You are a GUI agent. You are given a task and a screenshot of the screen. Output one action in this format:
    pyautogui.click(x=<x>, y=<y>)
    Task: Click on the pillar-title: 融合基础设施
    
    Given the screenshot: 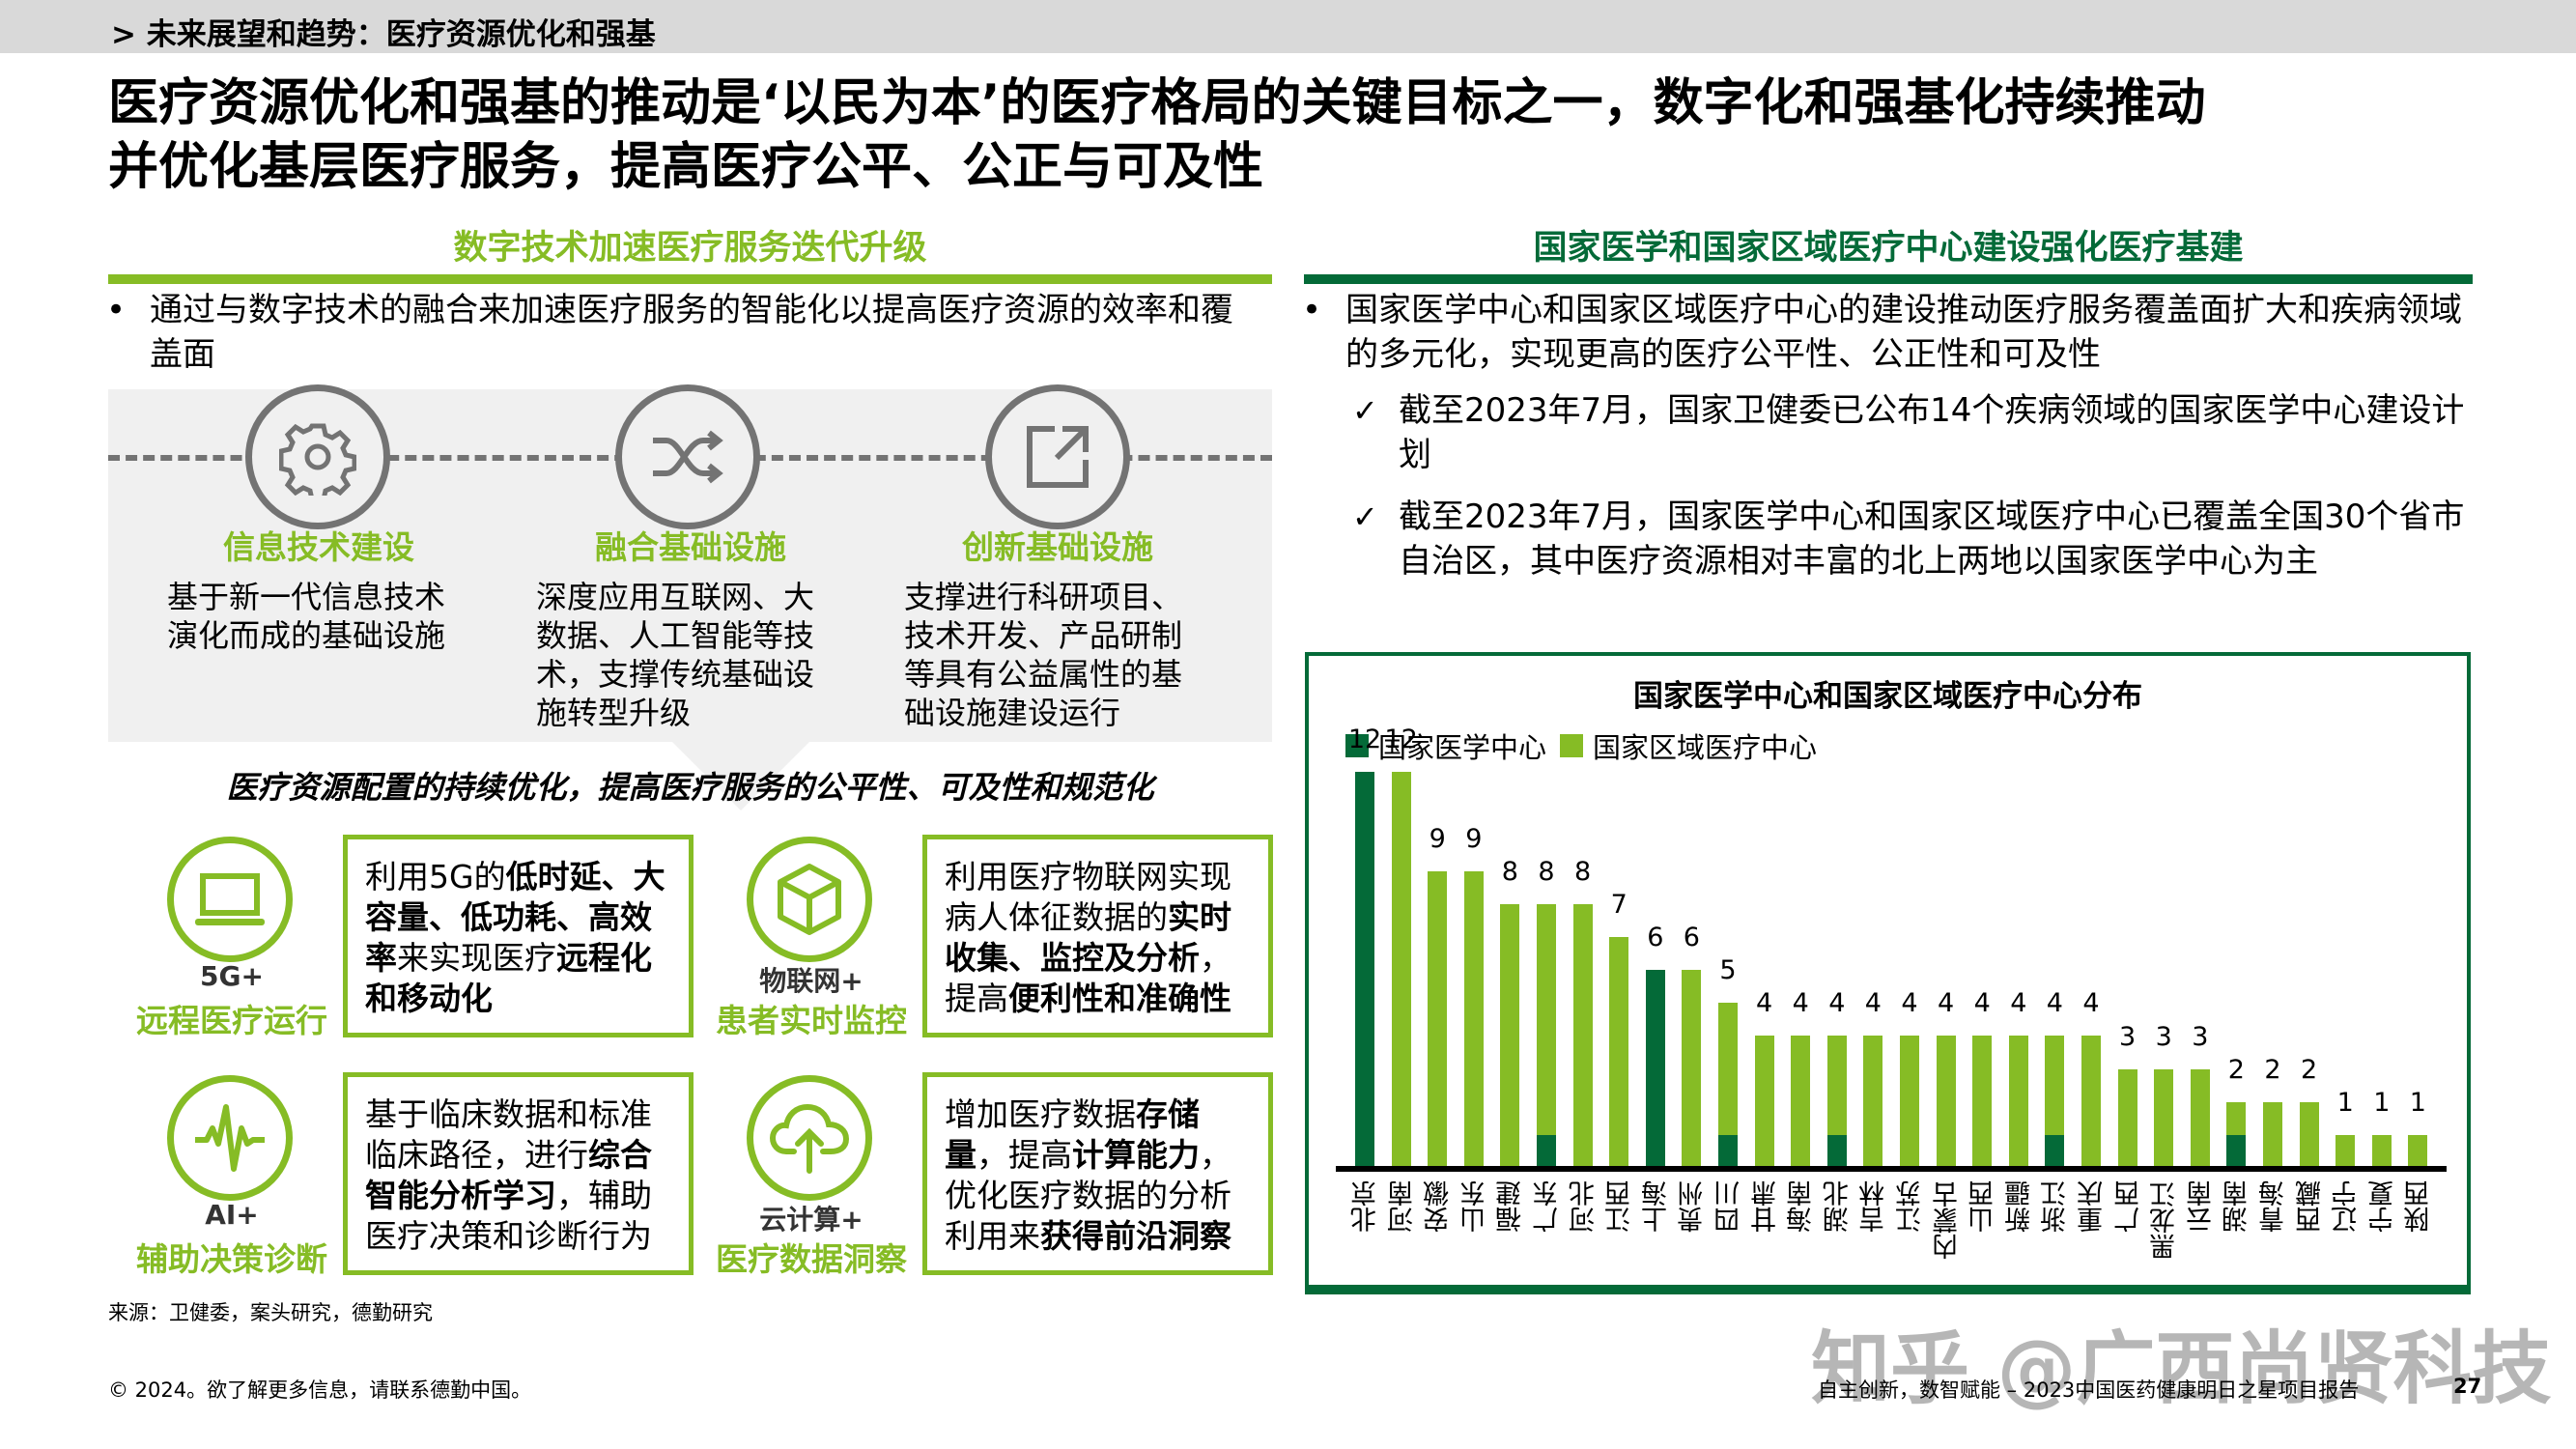 What is the action you would take?
    pyautogui.click(x=690, y=547)
    